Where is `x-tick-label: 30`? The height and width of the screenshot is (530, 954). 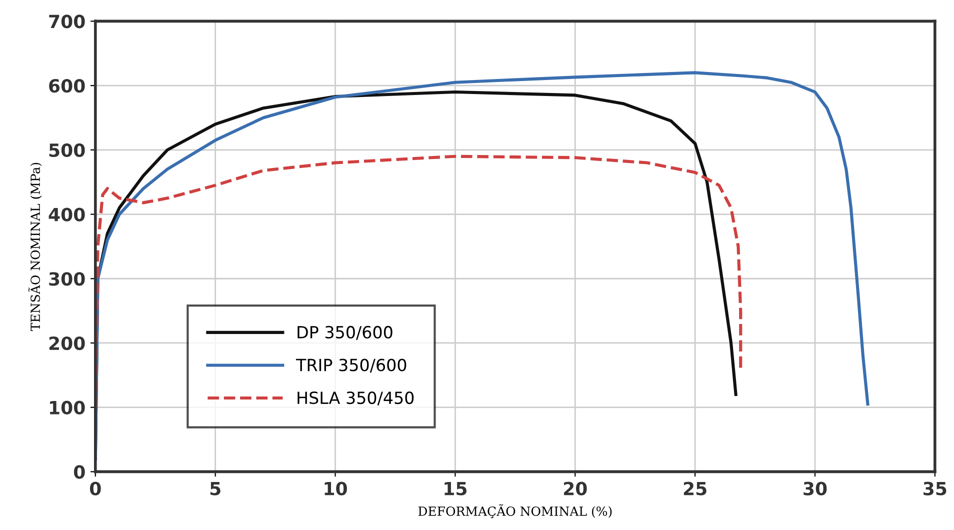
x-tick-label: 30 is located at coordinates (815, 489).